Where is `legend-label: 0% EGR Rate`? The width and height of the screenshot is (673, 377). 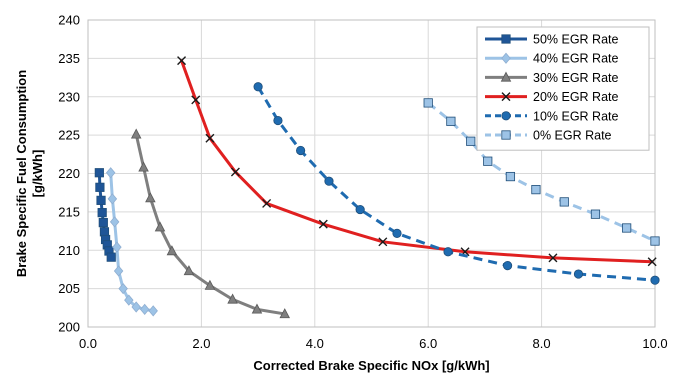
legend-label: 0% EGR Rate is located at coordinates (572, 136).